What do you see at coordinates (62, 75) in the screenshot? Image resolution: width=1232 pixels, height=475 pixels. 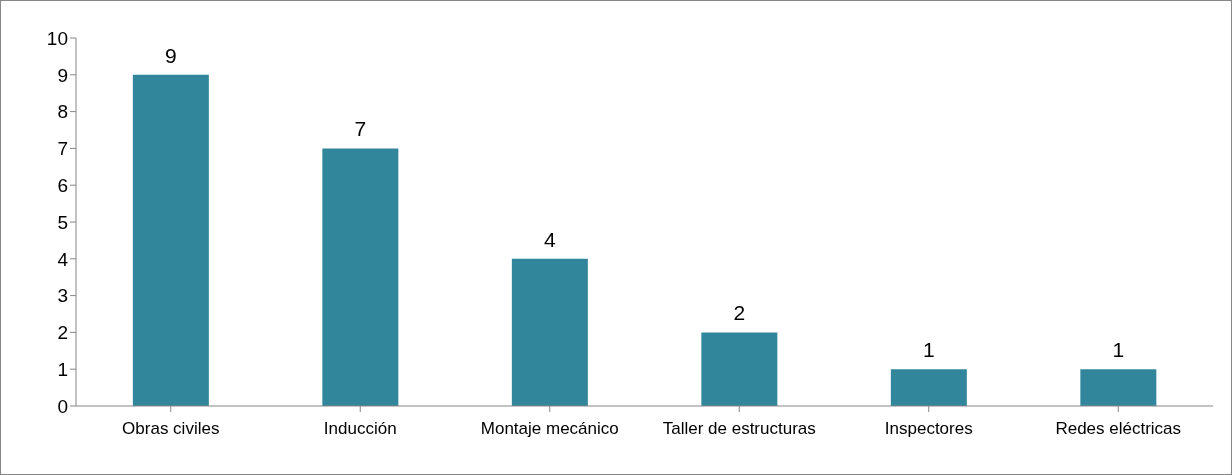 I see `y-tick-label: 9` at bounding box center [62, 75].